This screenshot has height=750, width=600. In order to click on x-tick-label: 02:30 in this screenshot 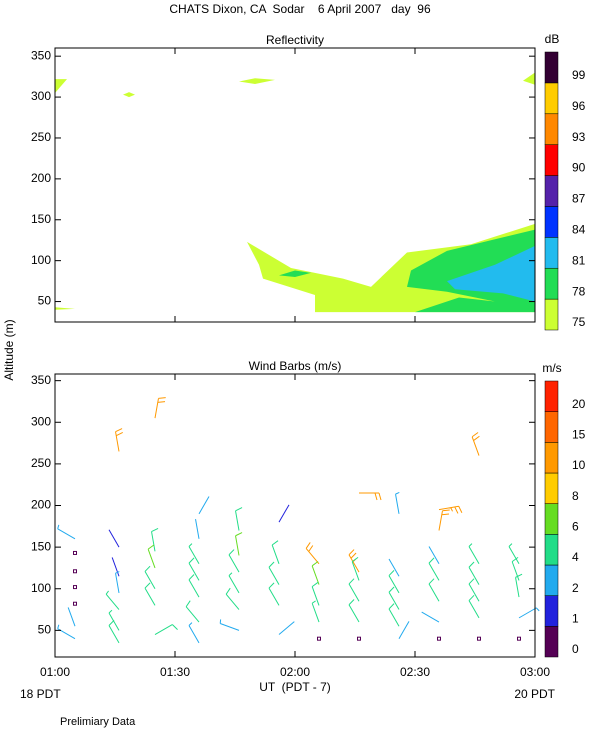, I will do `click(415, 672)`.